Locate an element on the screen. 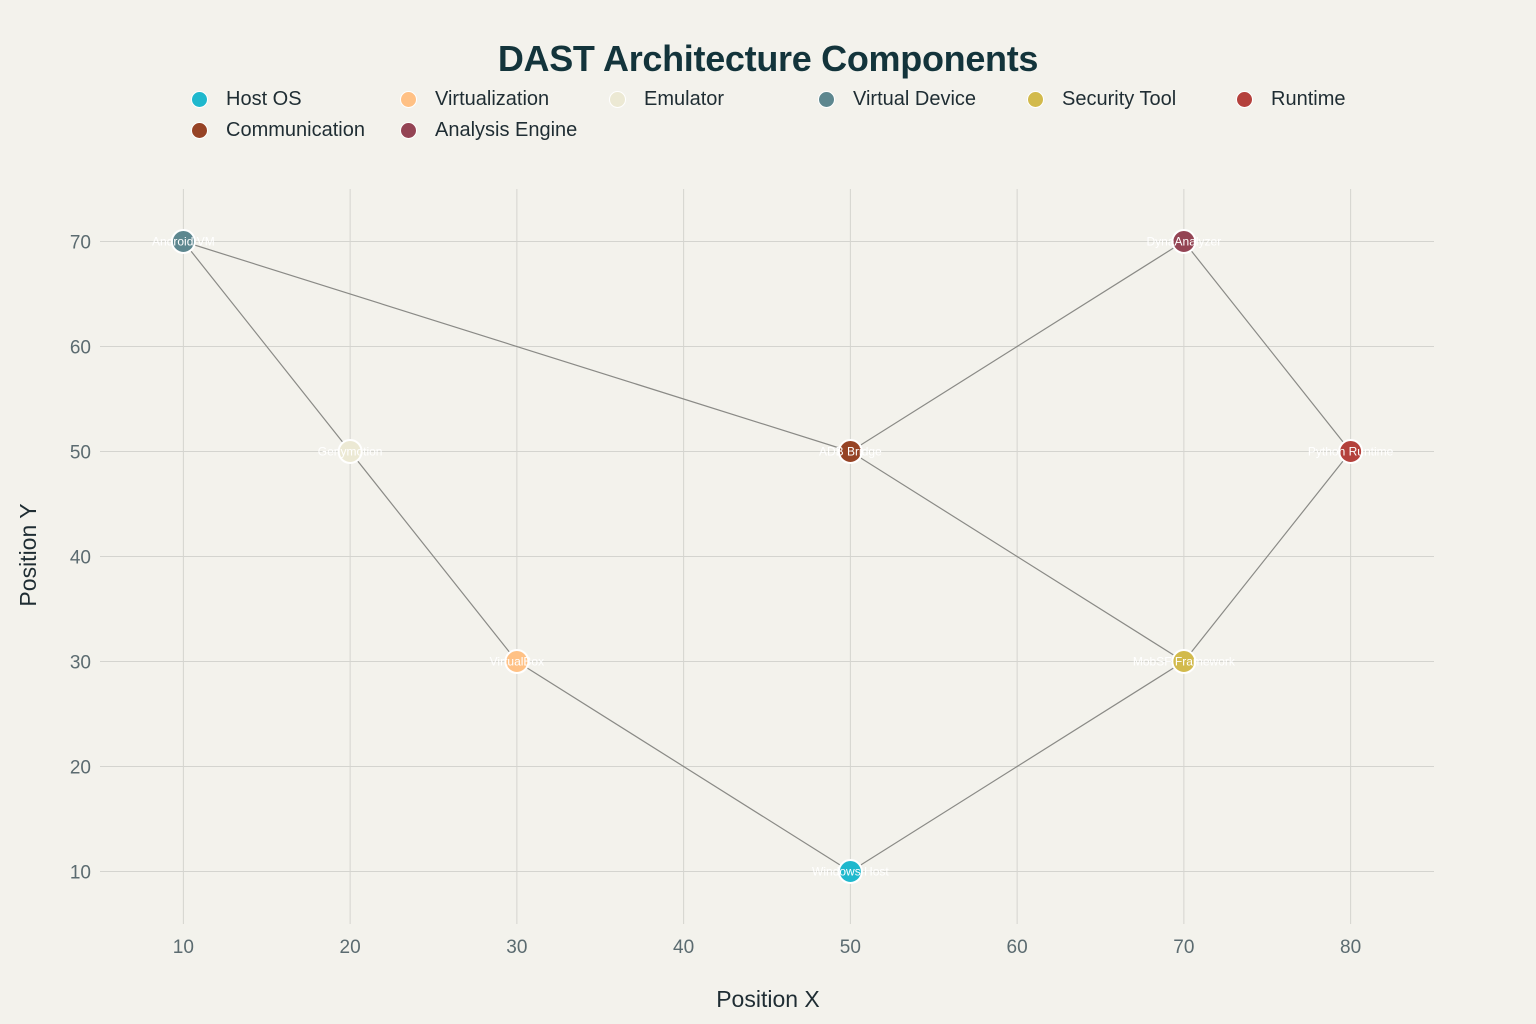 The width and height of the screenshot is (1536, 1024). legend-label: Analysis Engine is located at coordinates (506, 129).